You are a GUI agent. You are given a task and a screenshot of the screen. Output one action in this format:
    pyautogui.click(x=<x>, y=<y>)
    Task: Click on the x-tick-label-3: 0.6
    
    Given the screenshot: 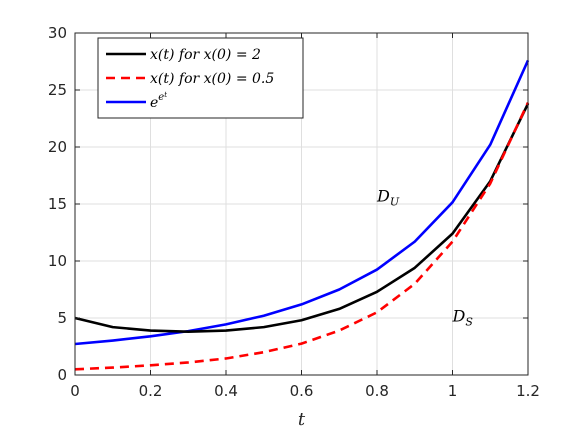 What is the action you would take?
    pyautogui.click(x=302, y=391)
    